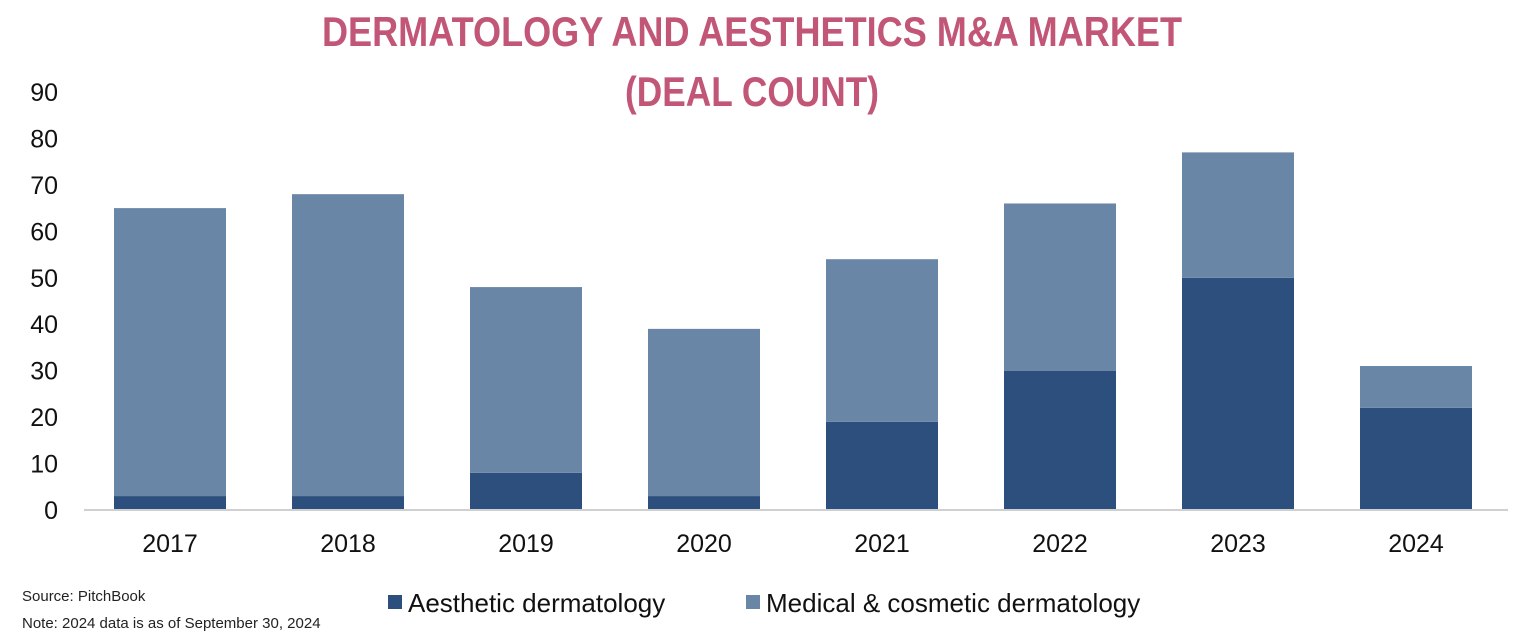 The width and height of the screenshot is (1518, 642). What do you see at coordinates (44, 279) in the screenshot?
I see `y-tick-label: 50` at bounding box center [44, 279].